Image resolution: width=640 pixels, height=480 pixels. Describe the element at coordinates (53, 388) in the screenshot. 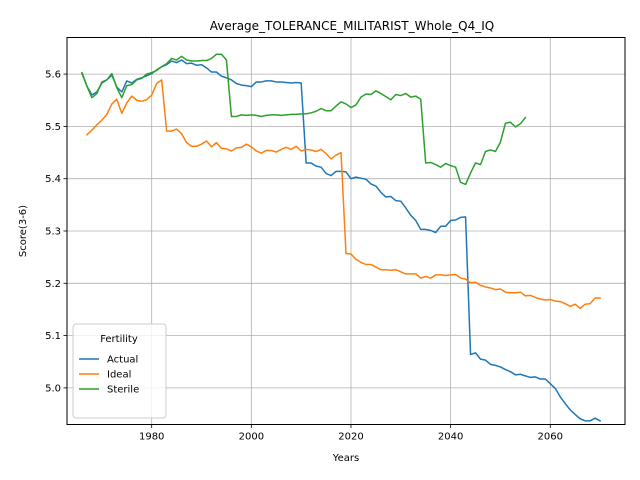

I see `y-tick-label: 5.0` at that location.